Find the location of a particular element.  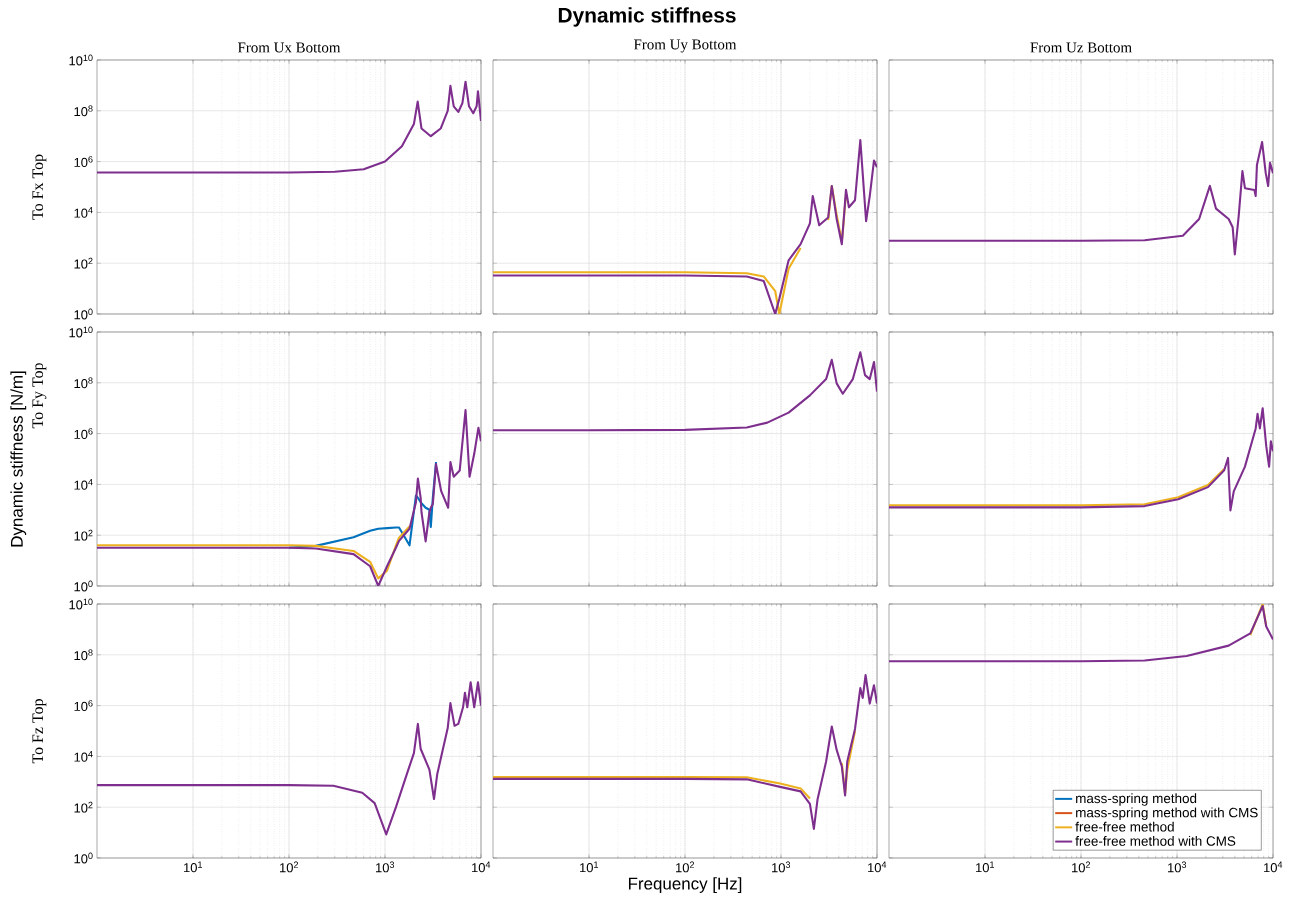

y-axis-title: To Fx Top is located at coordinates (39, 187).